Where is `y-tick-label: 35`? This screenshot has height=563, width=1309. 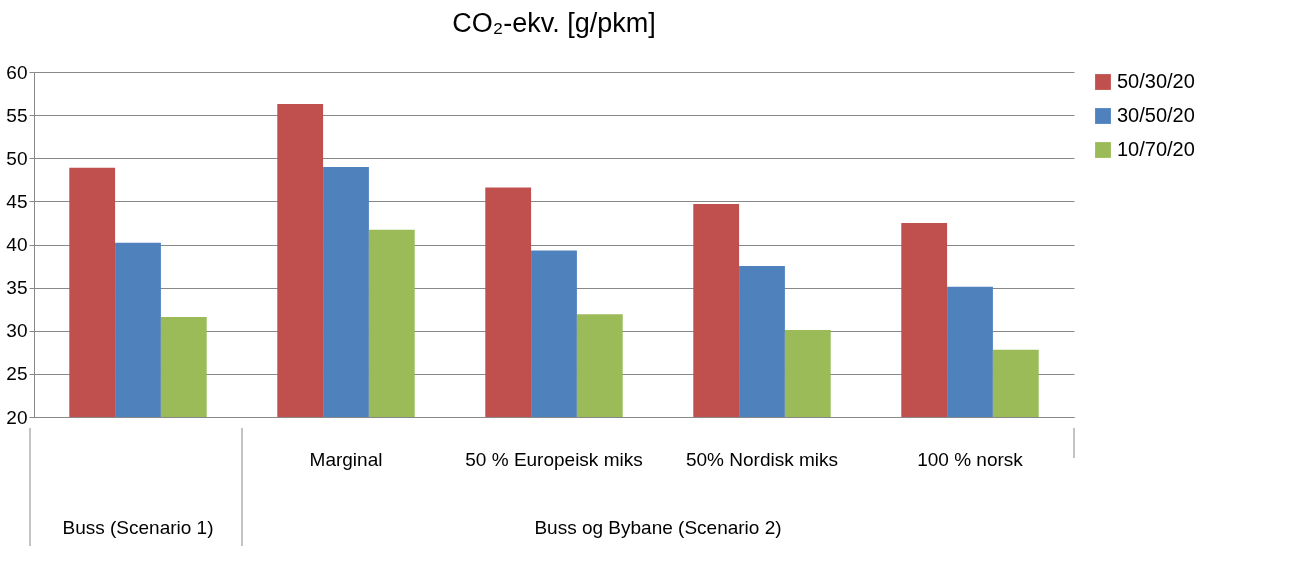
y-tick-label: 35 is located at coordinates (17, 288).